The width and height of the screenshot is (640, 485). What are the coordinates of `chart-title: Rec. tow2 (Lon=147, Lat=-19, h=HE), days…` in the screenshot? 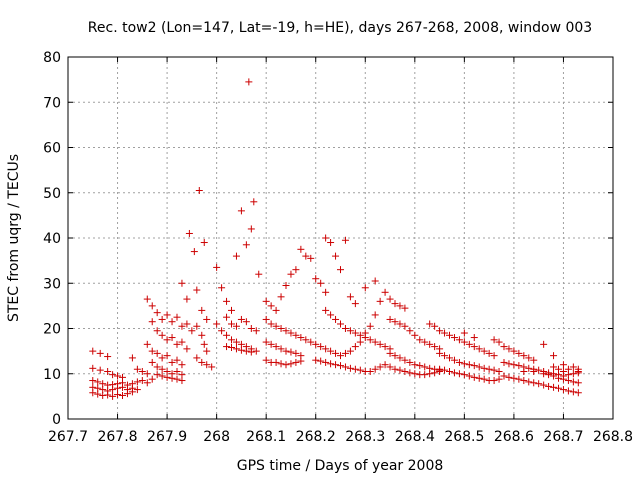 It's located at (340, 28).